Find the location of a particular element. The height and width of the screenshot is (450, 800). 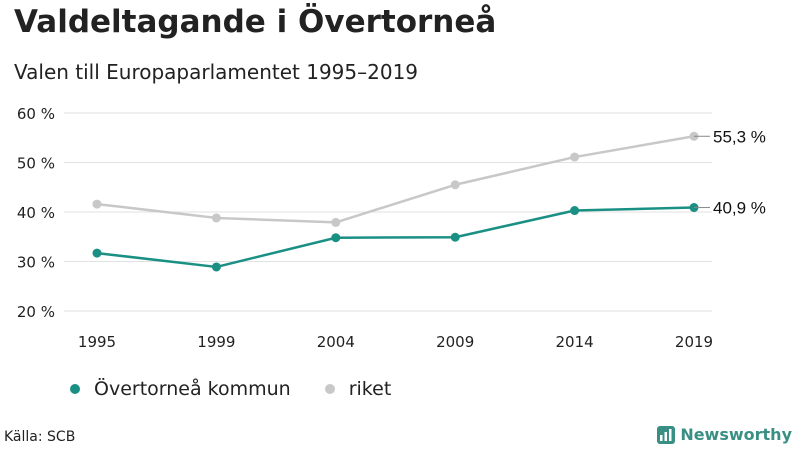

source-note: Källa: SCB is located at coordinates (40, 437).